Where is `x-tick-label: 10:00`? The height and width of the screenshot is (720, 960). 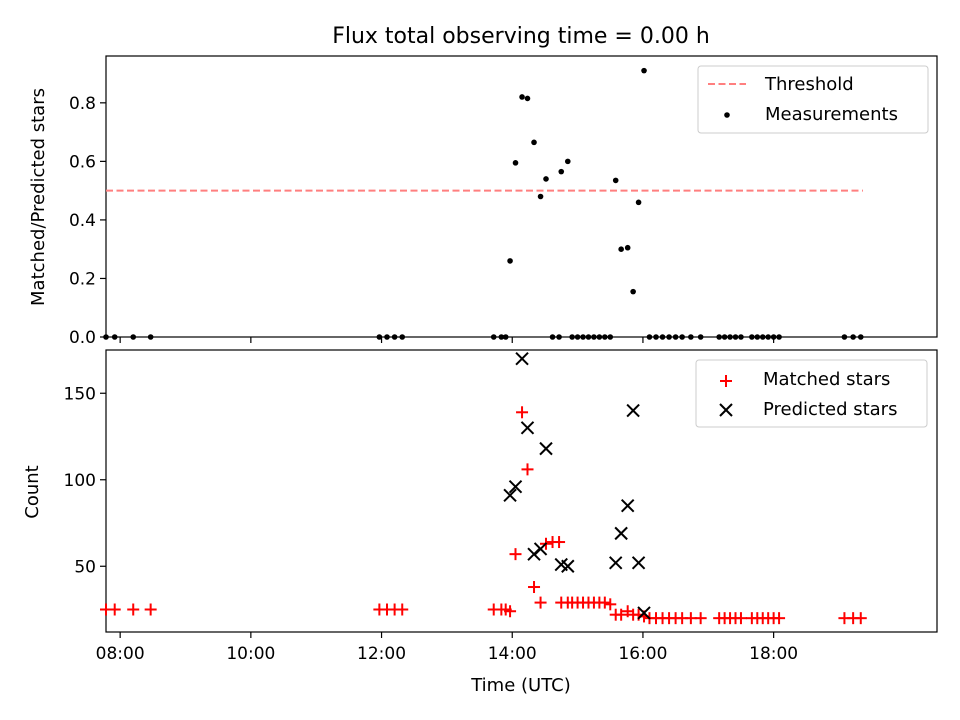 x-tick-label: 10:00 is located at coordinates (250, 654).